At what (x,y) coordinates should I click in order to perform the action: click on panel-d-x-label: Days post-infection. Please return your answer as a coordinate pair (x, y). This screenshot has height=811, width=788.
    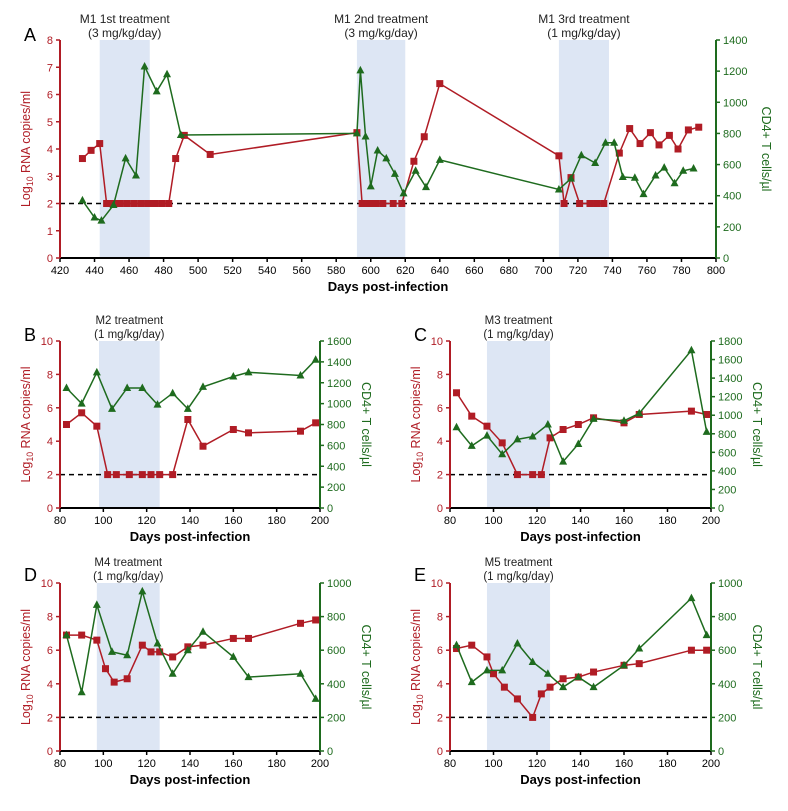
    Looking at the image, I should click on (190, 779).